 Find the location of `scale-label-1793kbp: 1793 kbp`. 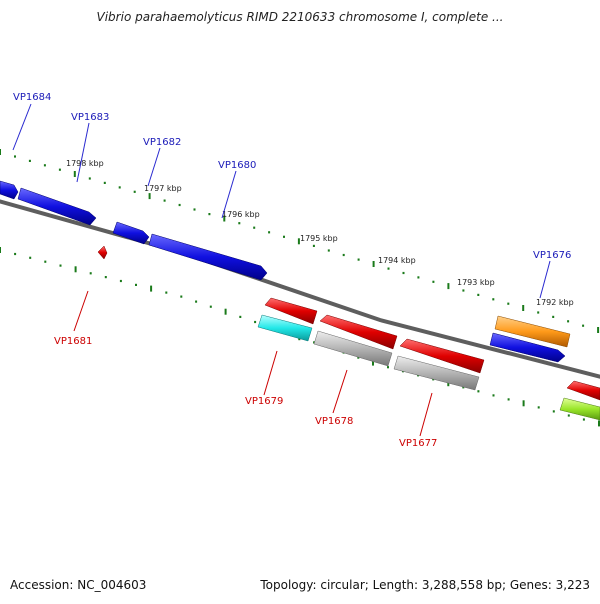

scale-label-1793kbp: 1793 kbp is located at coordinates (476, 282).